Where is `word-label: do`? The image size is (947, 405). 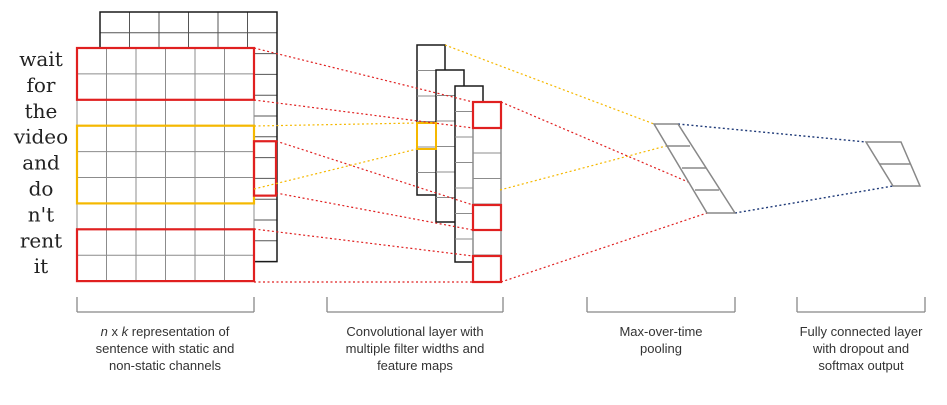
word-label: do is located at coordinates (41, 189).